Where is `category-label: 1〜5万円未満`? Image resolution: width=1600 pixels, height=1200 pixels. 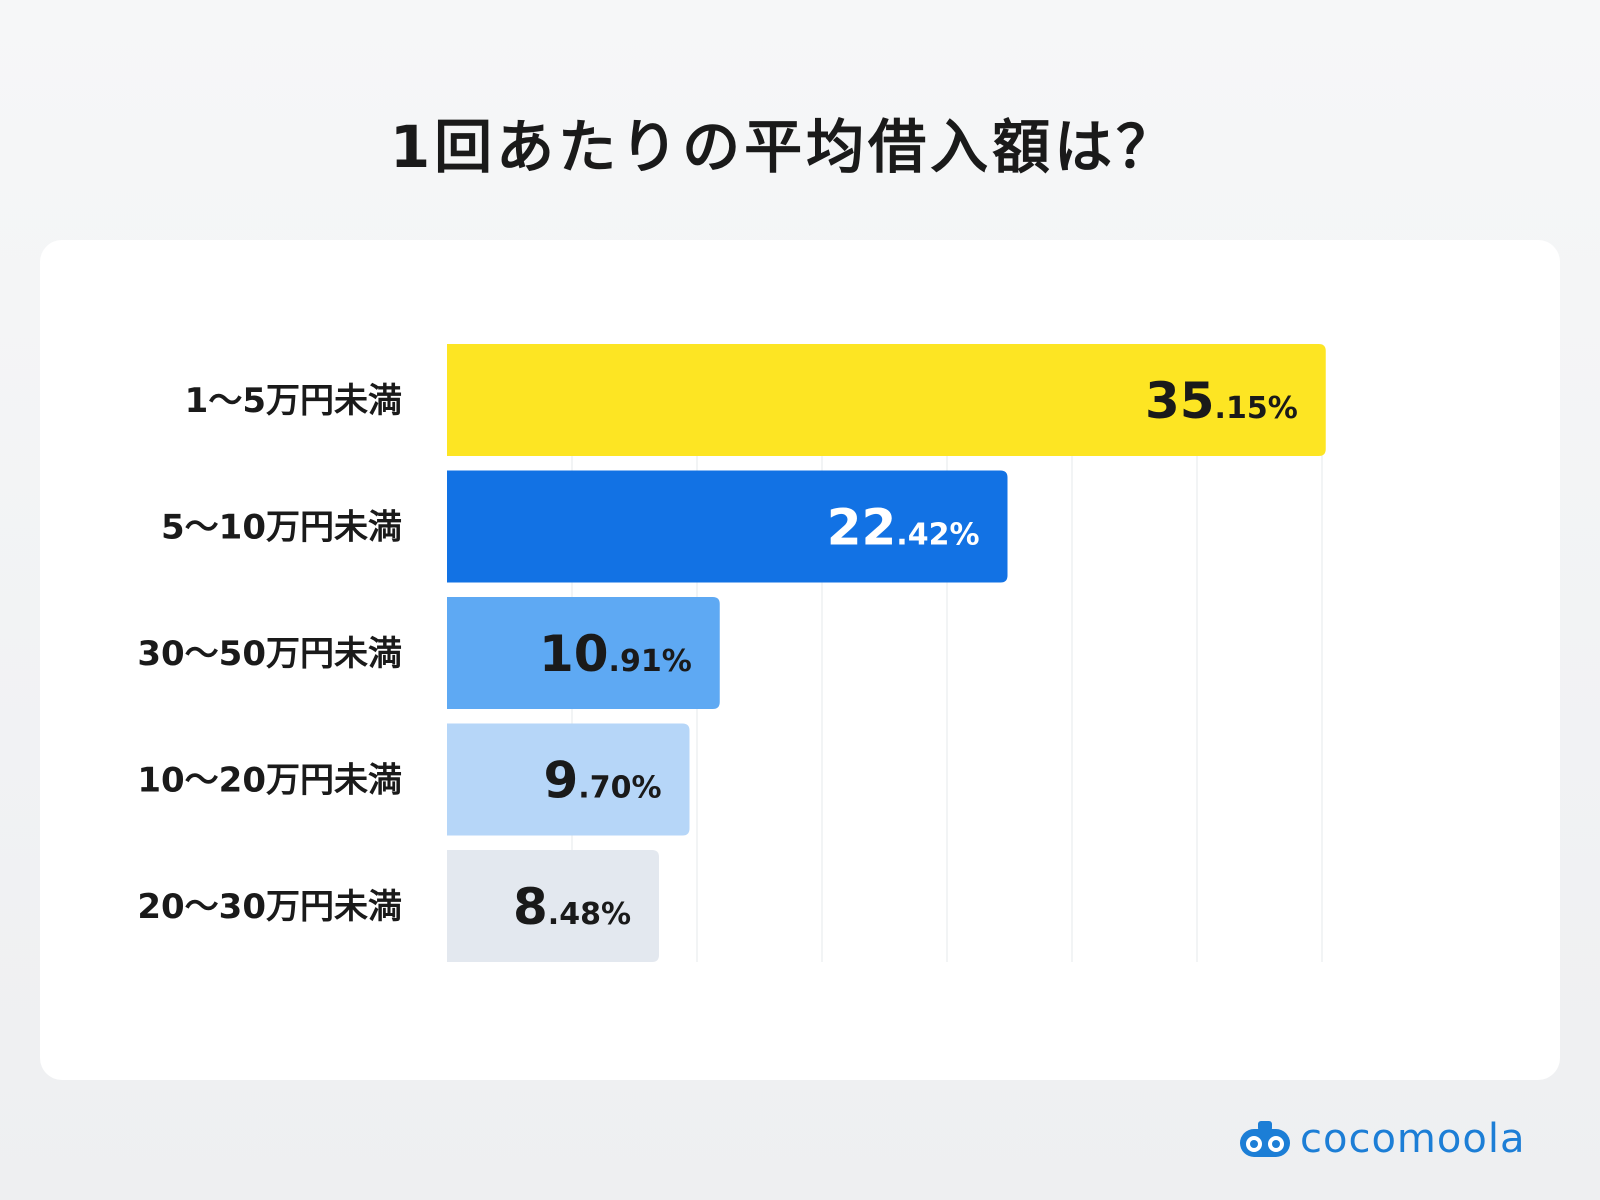 category-label: 1〜5万円未満 is located at coordinates (293, 401).